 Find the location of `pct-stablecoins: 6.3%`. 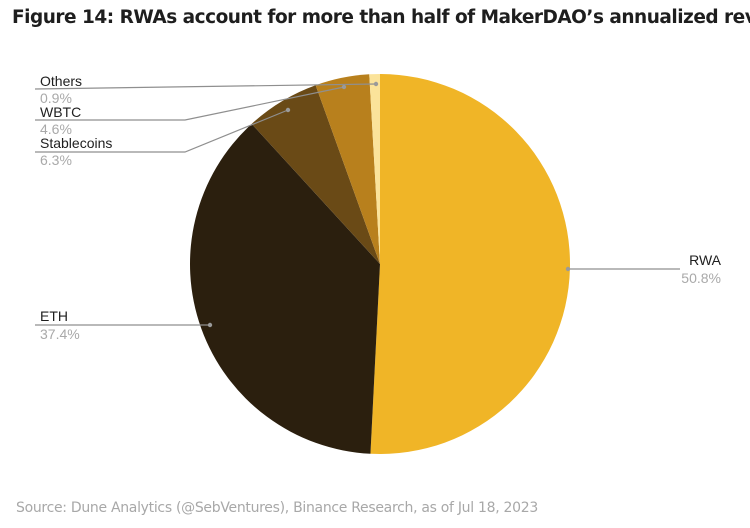

pct-stablecoins: 6.3% is located at coordinates (56, 160).